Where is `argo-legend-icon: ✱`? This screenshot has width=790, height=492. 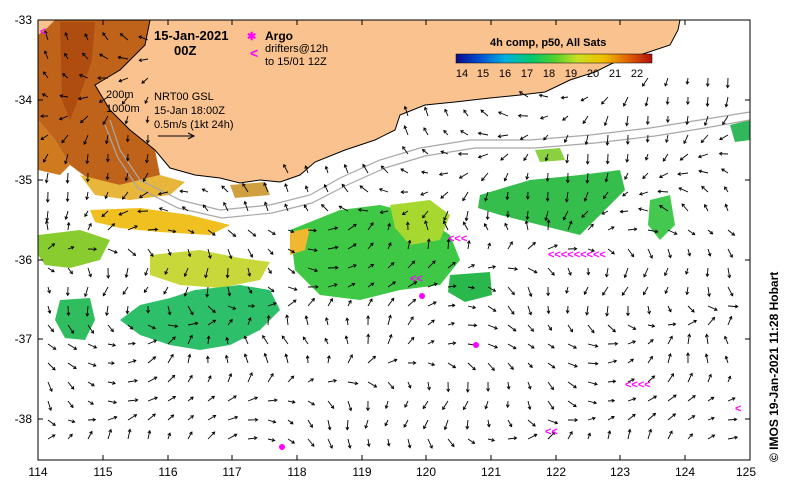
argo-legend-icon: ✱ is located at coordinates (251, 37).